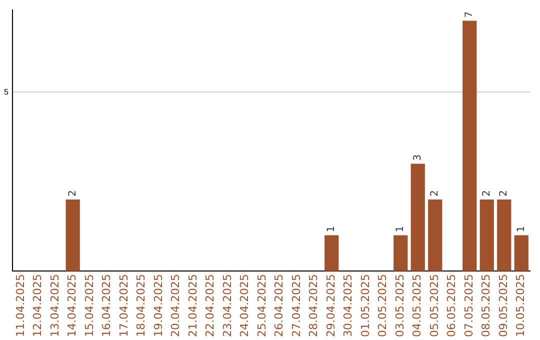 The image size is (540, 340). What do you see at coordinates (55, 306) in the screenshot?
I see `x-tick-label: 13.04.2025` at bounding box center [55, 306].